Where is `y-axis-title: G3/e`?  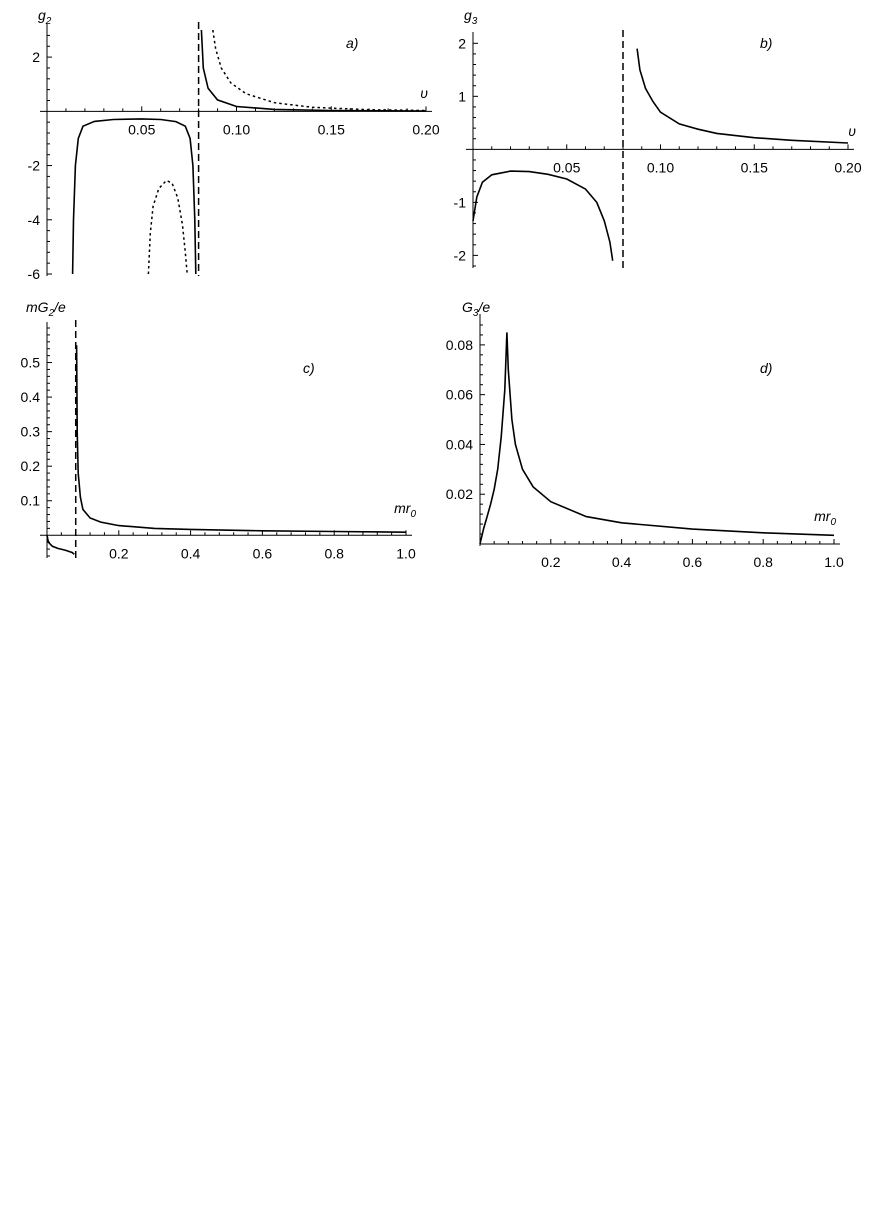 y-axis-title: G3/e is located at coordinates (476, 309).